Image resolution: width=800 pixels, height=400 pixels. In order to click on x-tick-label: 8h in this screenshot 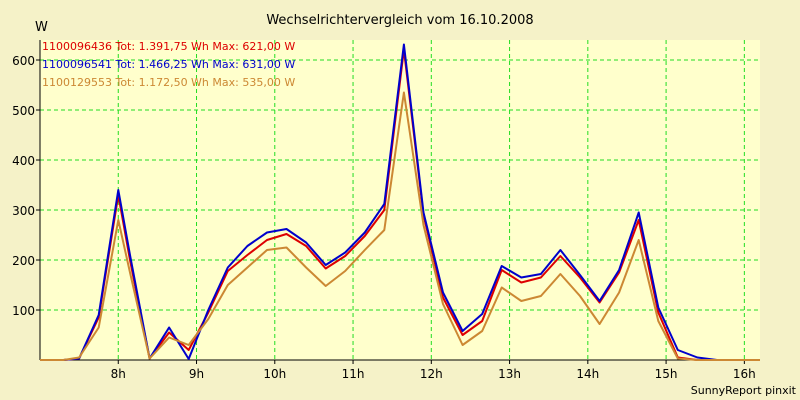, I will do `click(118, 374)`.